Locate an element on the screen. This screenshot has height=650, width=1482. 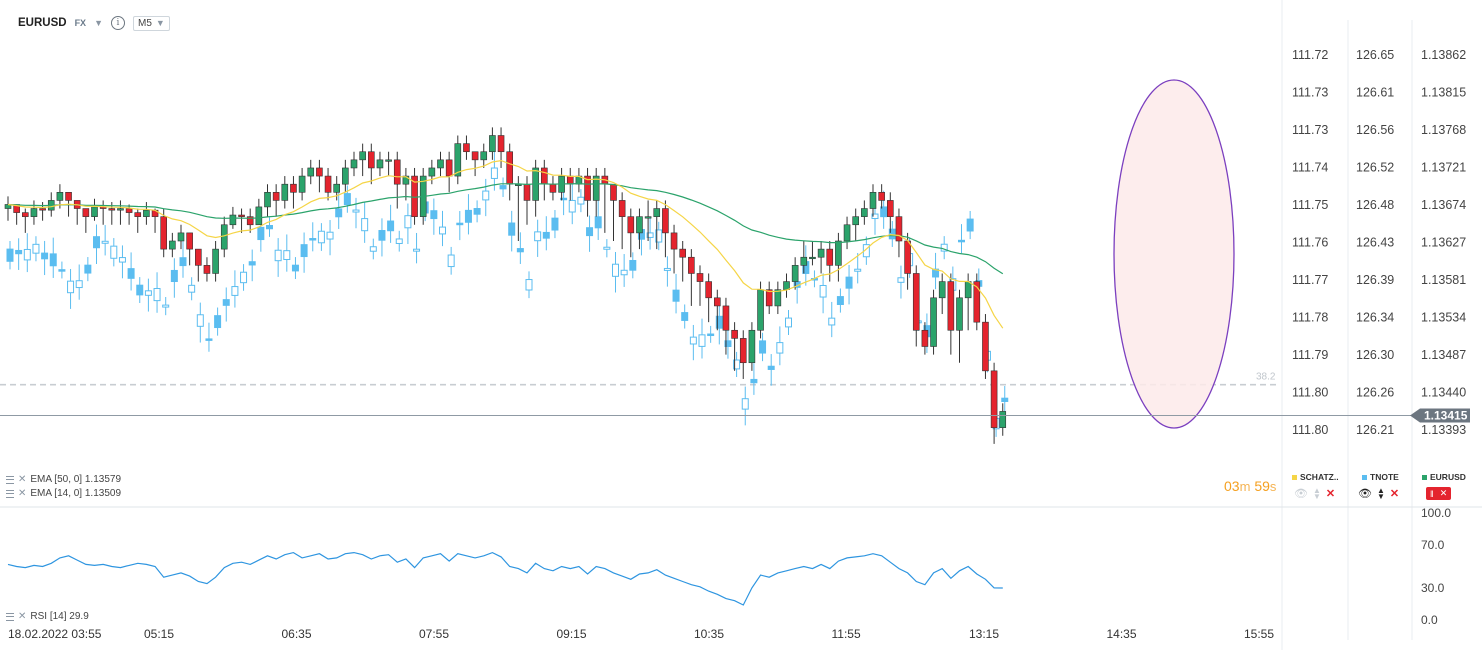
price-tick-label: 111.74 is located at coordinates (1310, 168).